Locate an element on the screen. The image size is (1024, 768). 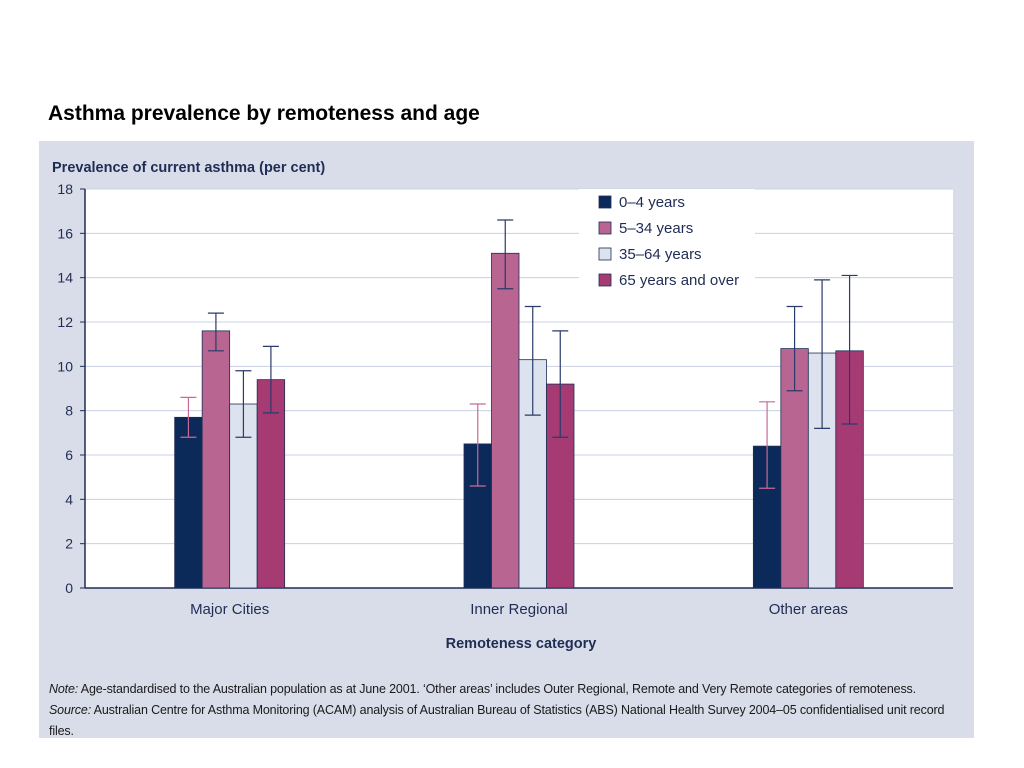
y-tick-label: 14 is located at coordinates (65, 278).